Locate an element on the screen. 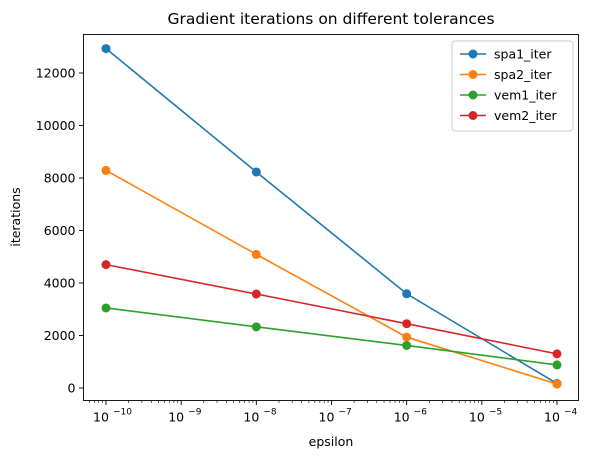  x-tick-label-4: 10 is located at coordinates (402, 417).